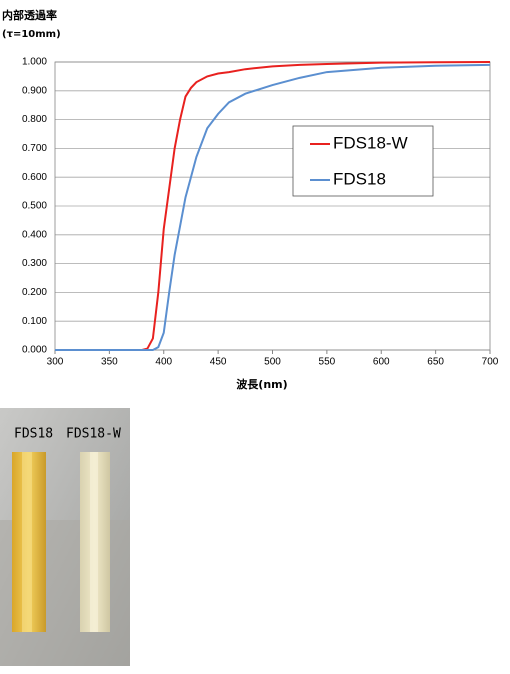 This screenshot has width=510, height=674. What do you see at coordinates (34, 206) in the screenshot?
I see `y-tick-label: 0.500` at bounding box center [34, 206].